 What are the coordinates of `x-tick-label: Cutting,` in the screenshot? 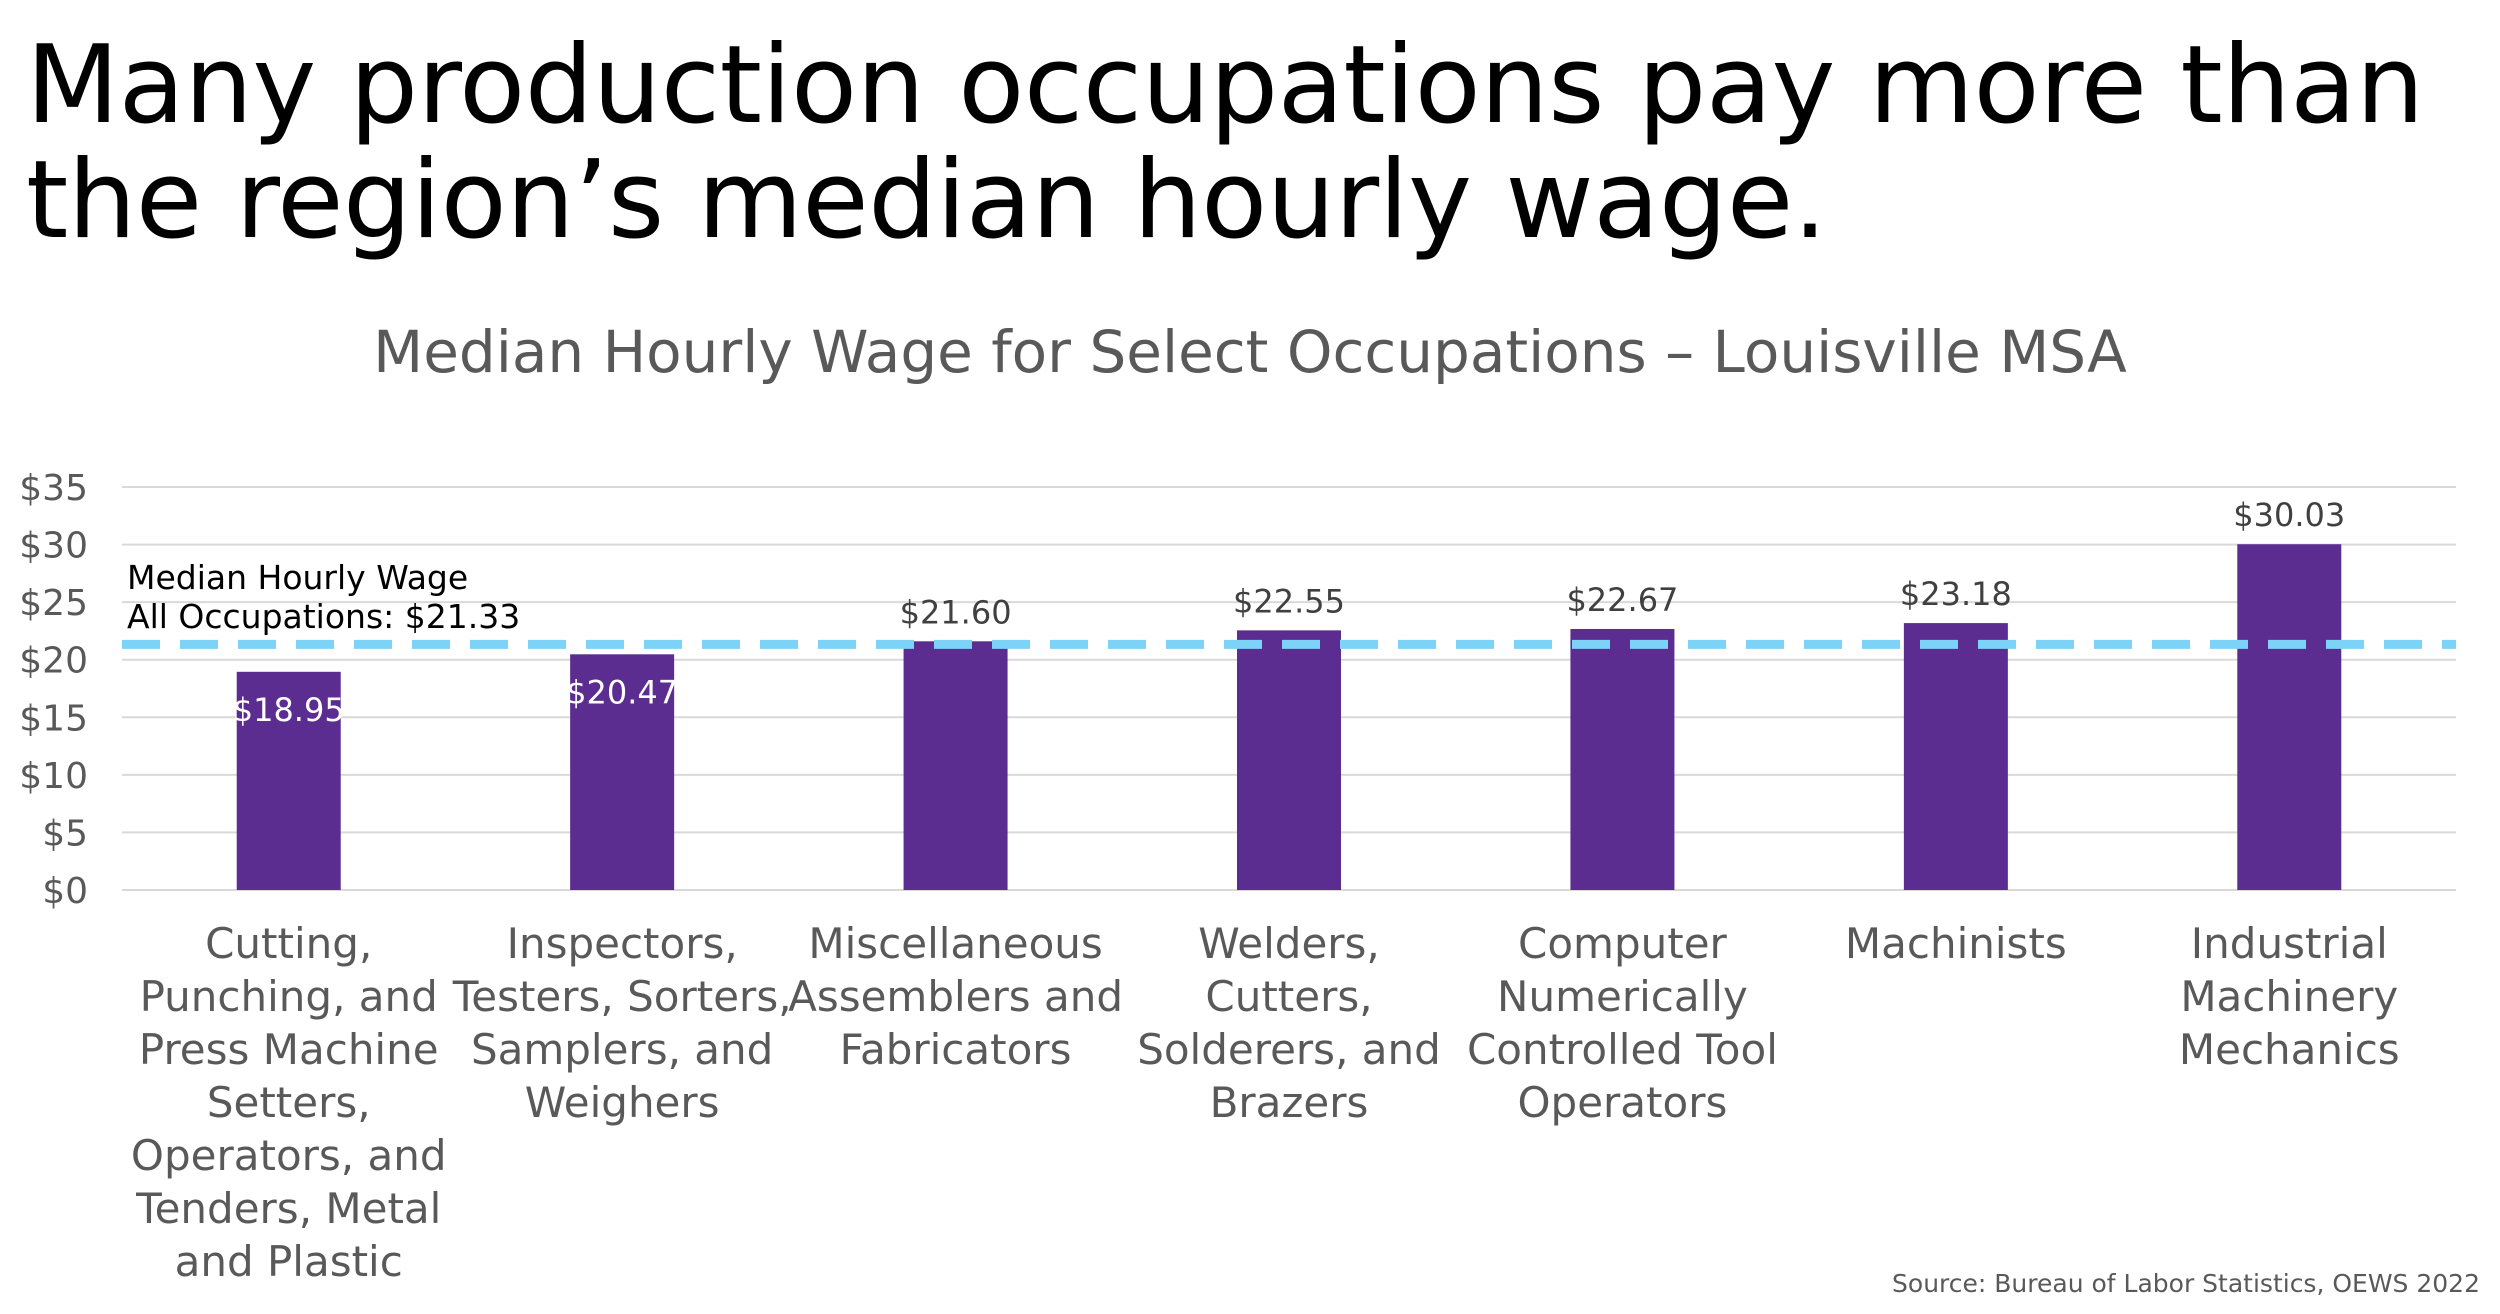 It's located at (288, 943).